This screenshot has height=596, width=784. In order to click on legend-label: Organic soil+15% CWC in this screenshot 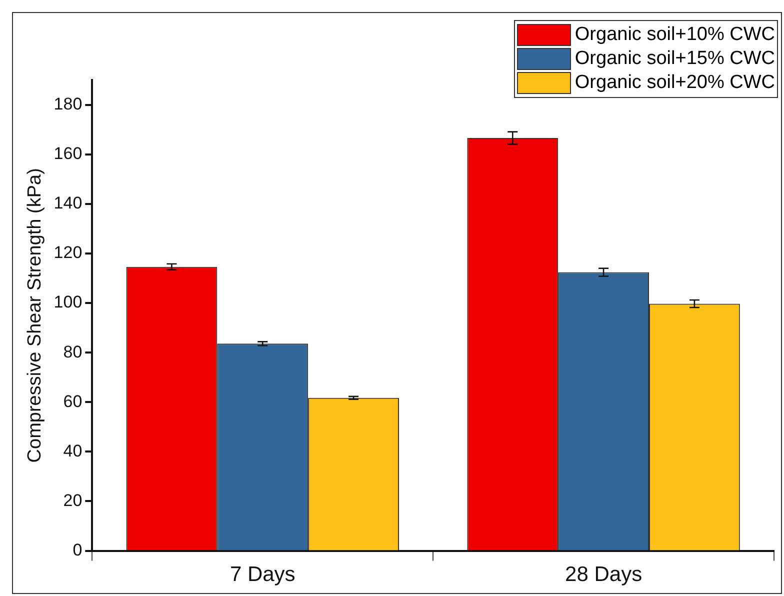, I will do `click(674, 59)`.